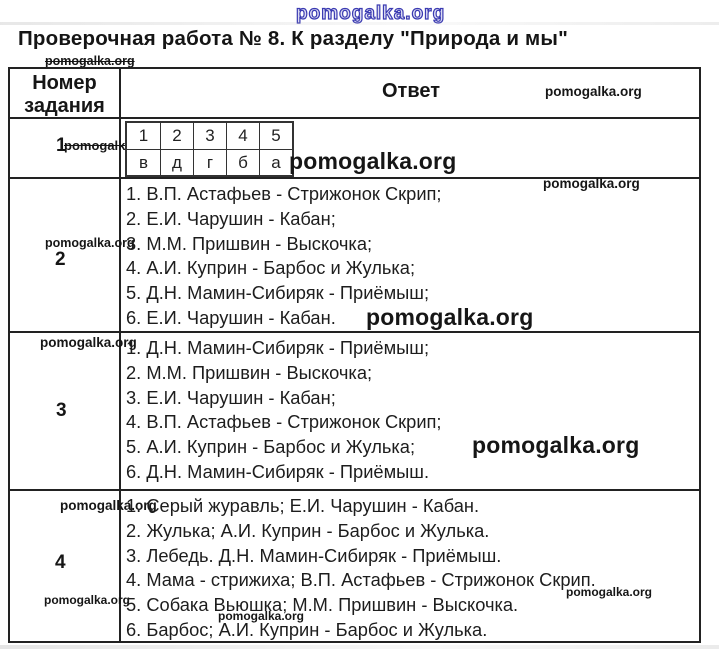  What do you see at coordinates (242, 136) in the screenshot?
I see `grid-header-cell: 4` at bounding box center [242, 136].